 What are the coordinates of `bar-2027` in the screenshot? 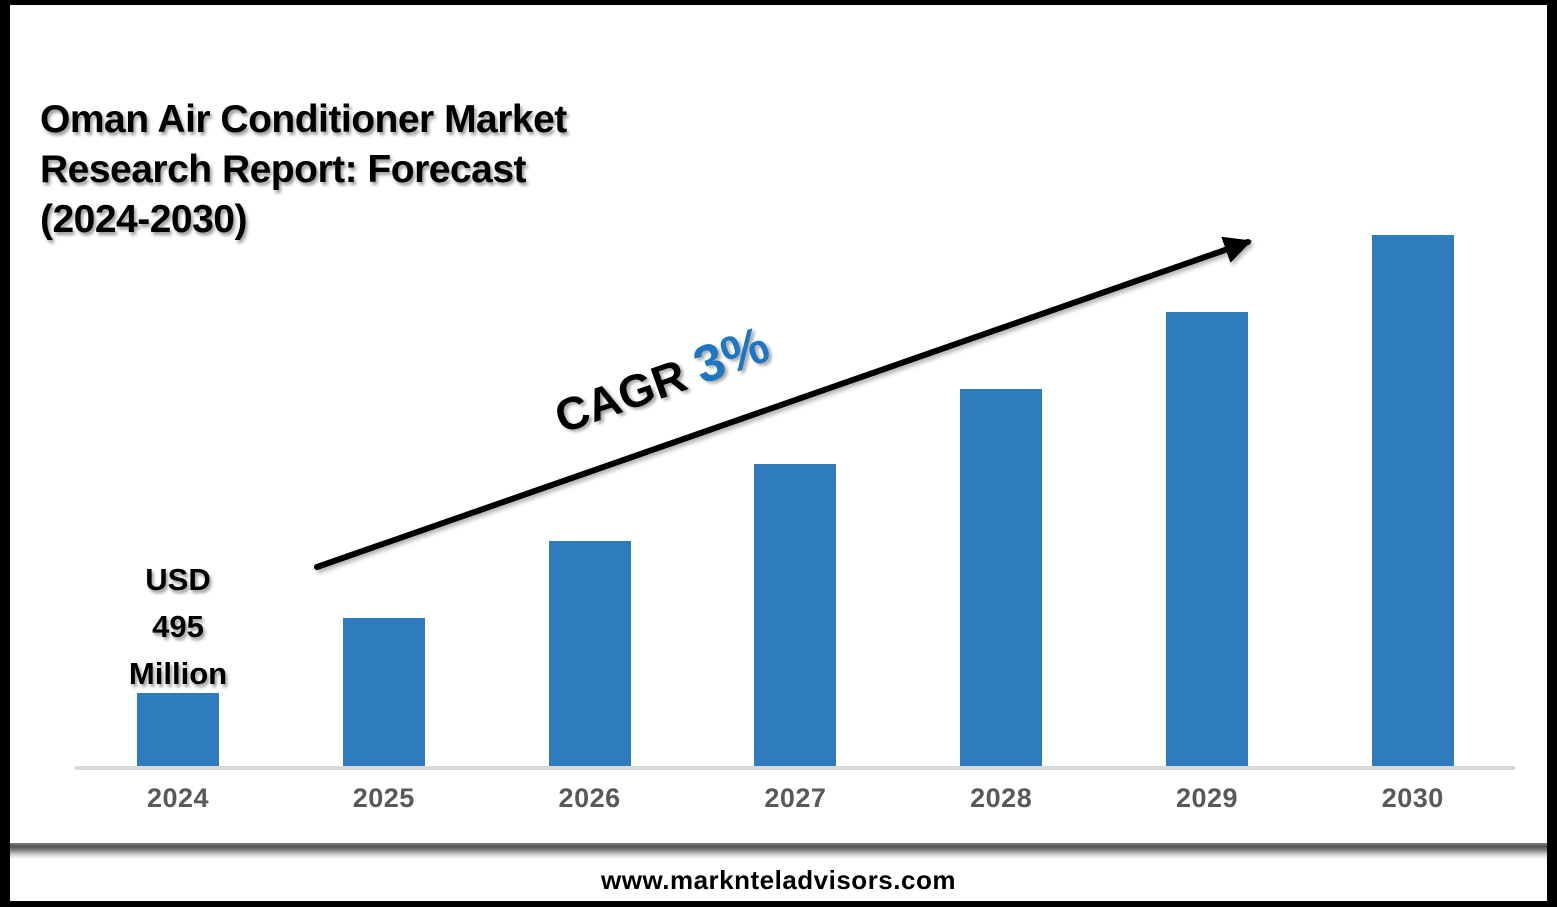 It's located at (795, 615).